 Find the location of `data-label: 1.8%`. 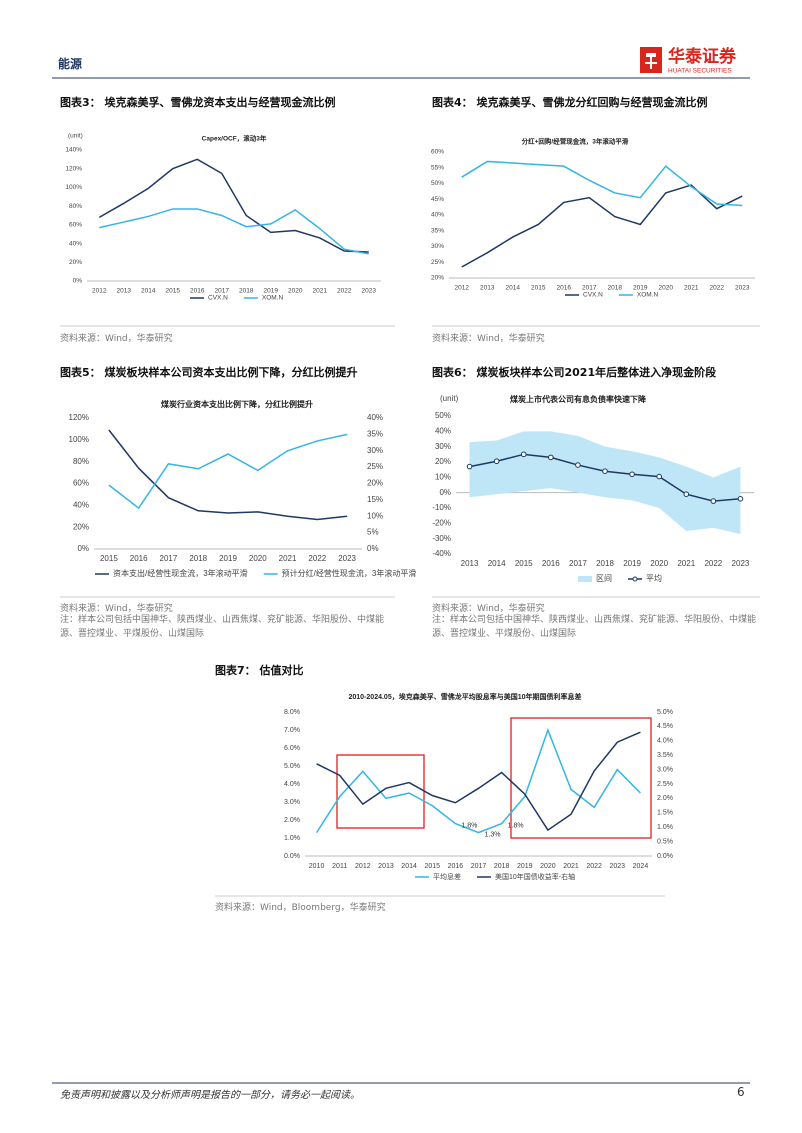

data-label: 1.8% is located at coordinates (516, 825).